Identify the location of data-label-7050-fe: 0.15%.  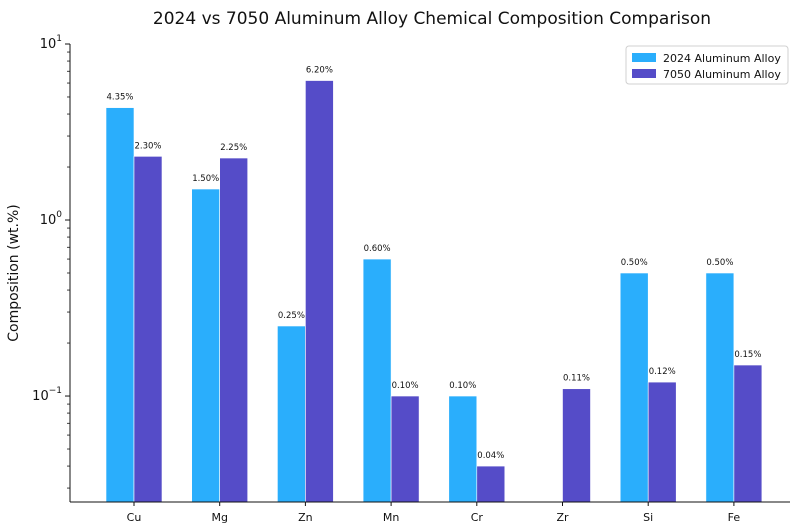
(747, 355).